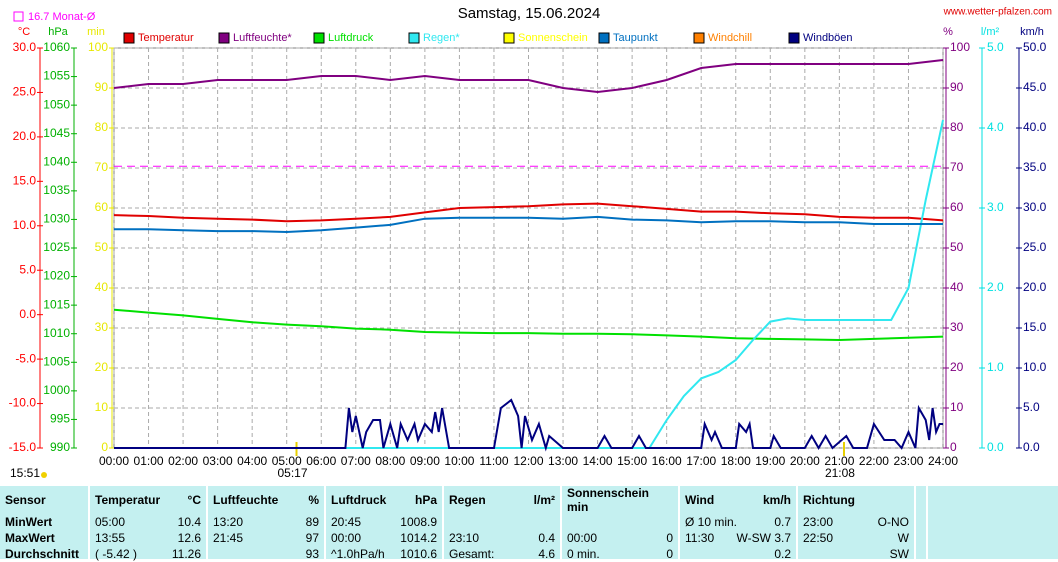 Image resolution: width=1058 pixels, height=562 pixels. What do you see at coordinates (148, 538) in the screenshot?
I see `cell: 13:55 12.6` at bounding box center [148, 538].